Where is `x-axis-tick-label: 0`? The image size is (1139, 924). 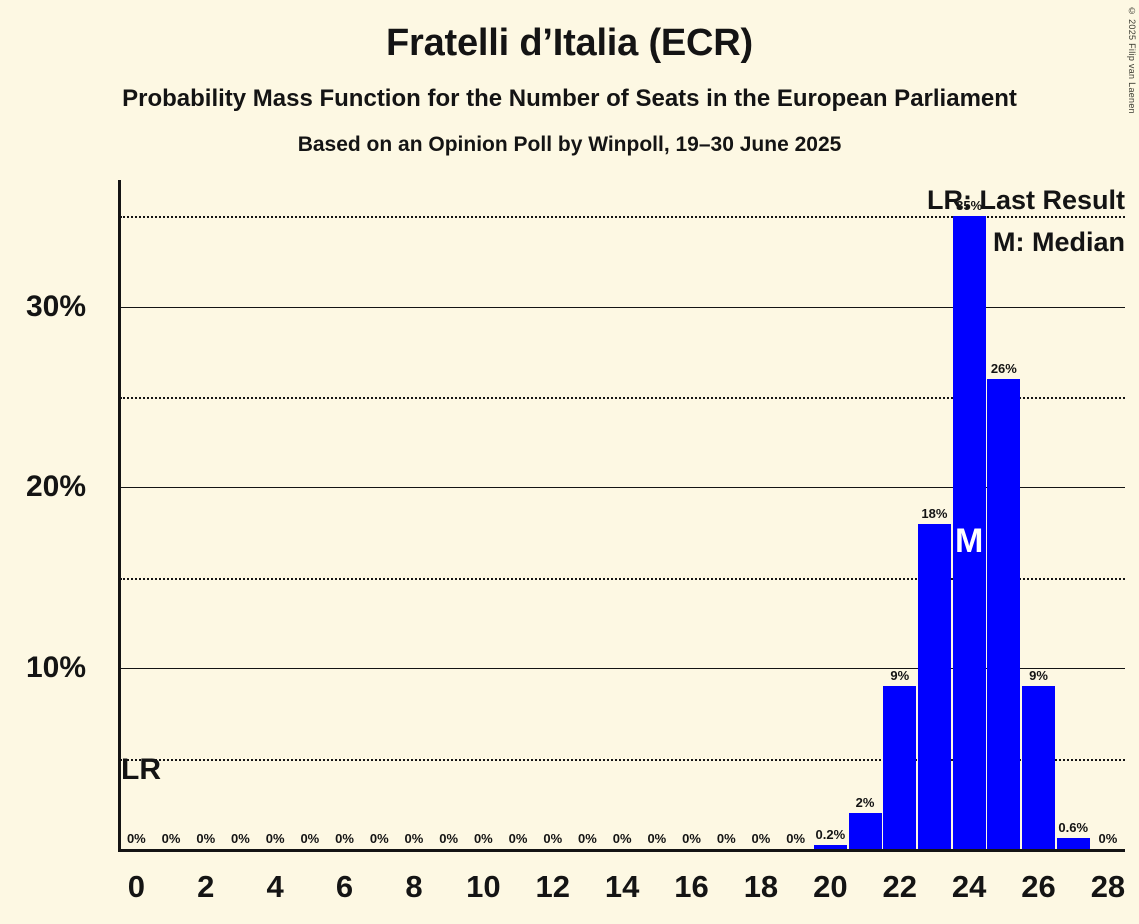 x-axis-tick-label: 0 is located at coordinates (136, 886).